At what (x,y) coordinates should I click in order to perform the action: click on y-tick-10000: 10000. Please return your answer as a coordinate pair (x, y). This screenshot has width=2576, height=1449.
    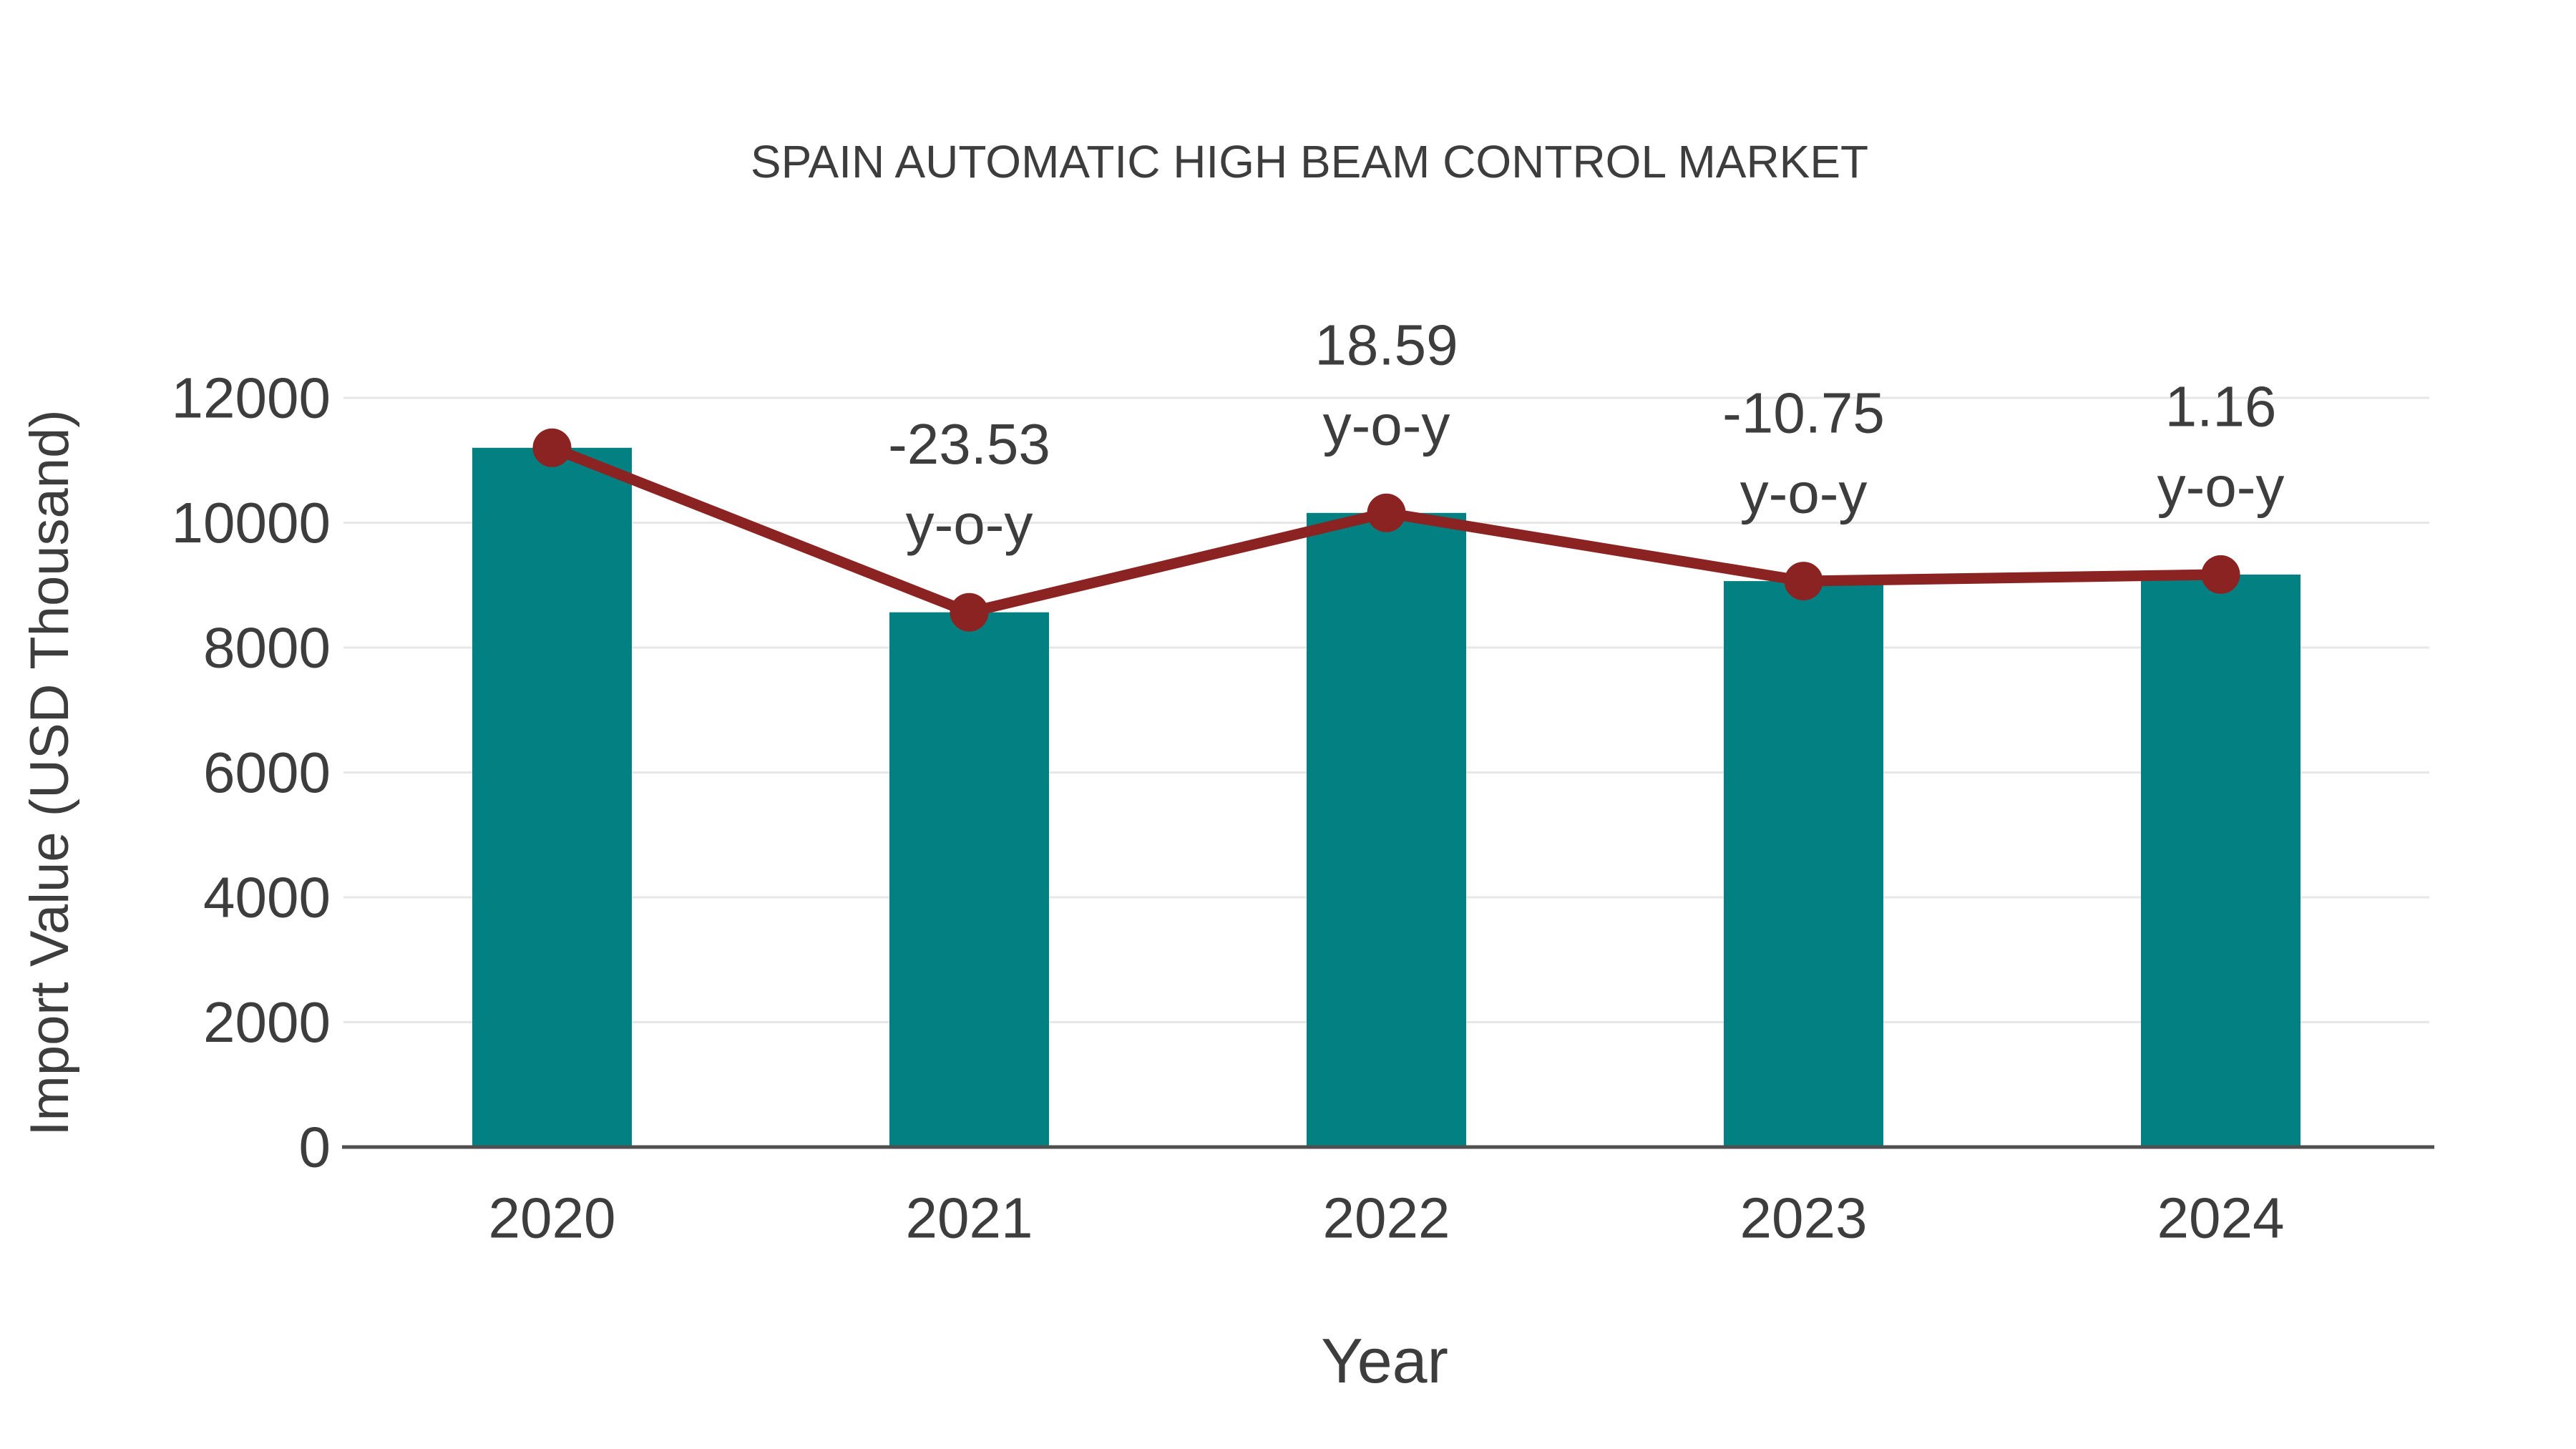
    Looking at the image, I should click on (251, 523).